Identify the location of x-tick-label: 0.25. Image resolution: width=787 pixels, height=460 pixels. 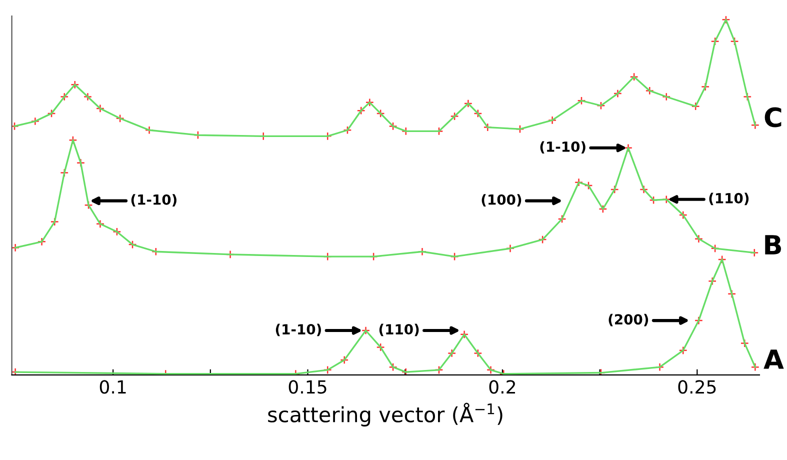
(697, 387).